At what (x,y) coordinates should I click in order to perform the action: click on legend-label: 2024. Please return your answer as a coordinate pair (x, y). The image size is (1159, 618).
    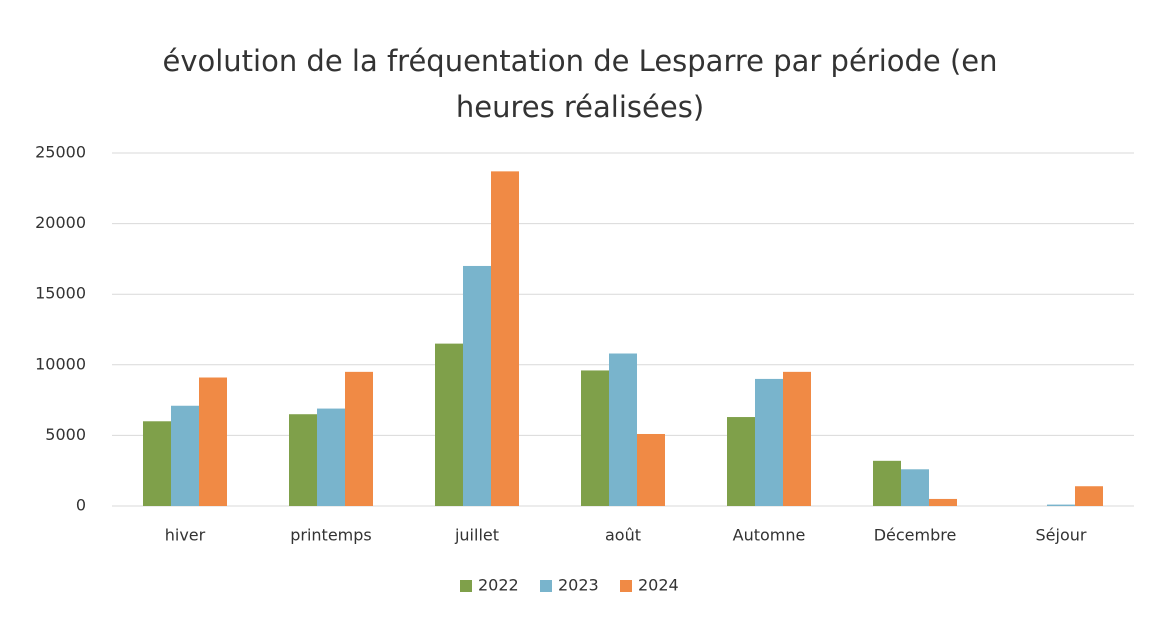
    Looking at the image, I should click on (658, 585).